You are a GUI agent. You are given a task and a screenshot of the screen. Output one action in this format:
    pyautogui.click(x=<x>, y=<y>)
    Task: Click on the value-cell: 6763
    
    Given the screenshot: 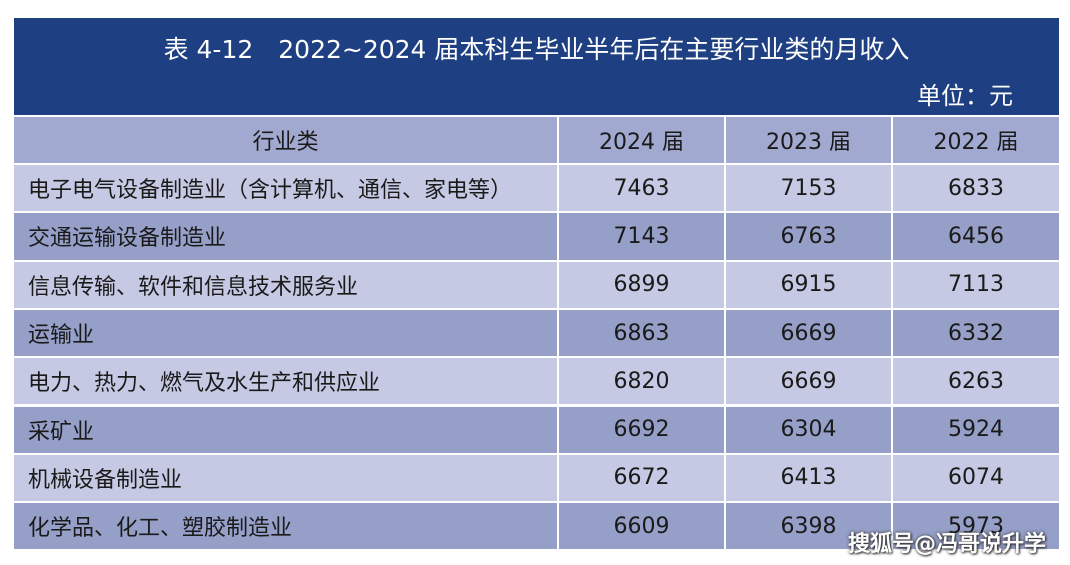 What is the action you would take?
    pyautogui.click(x=808, y=236)
    